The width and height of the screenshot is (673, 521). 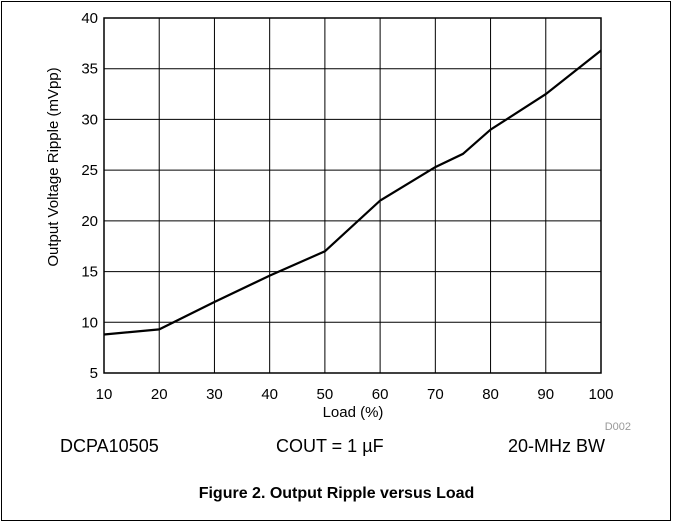 What do you see at coordinates (89, 18) in the screenshot?
I see `y-tick-label: 40` at bounding box center [89, 18].